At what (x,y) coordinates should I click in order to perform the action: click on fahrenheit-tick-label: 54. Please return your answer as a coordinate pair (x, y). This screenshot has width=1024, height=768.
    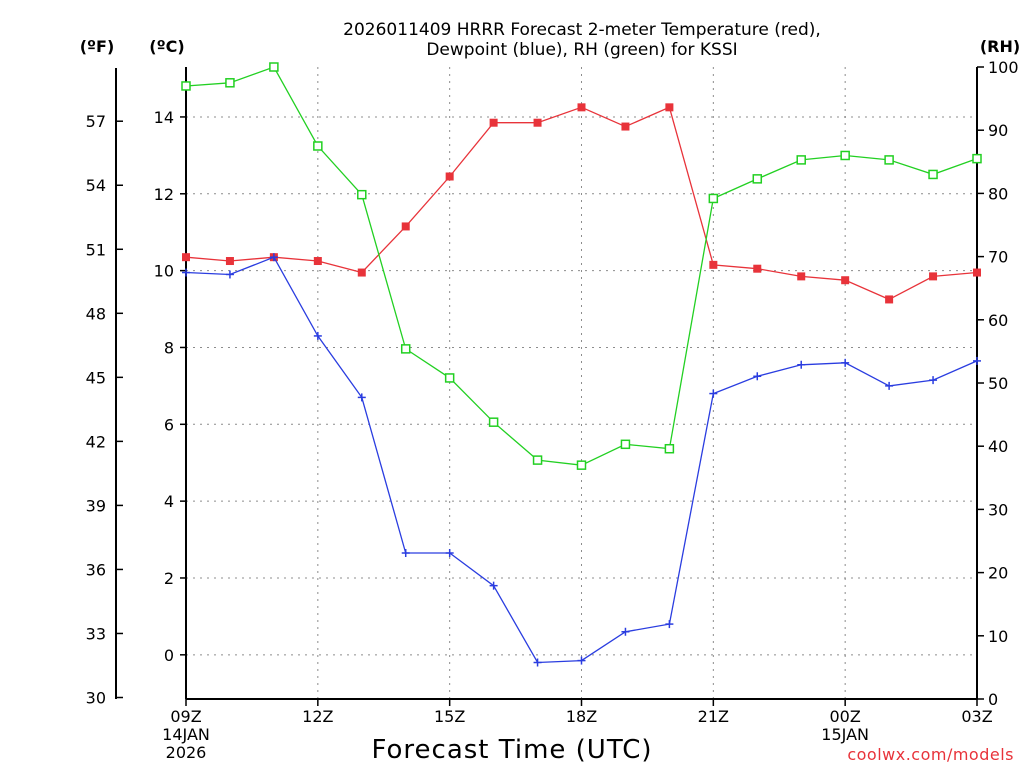
    Looking at the image, I should click on (96, 185).